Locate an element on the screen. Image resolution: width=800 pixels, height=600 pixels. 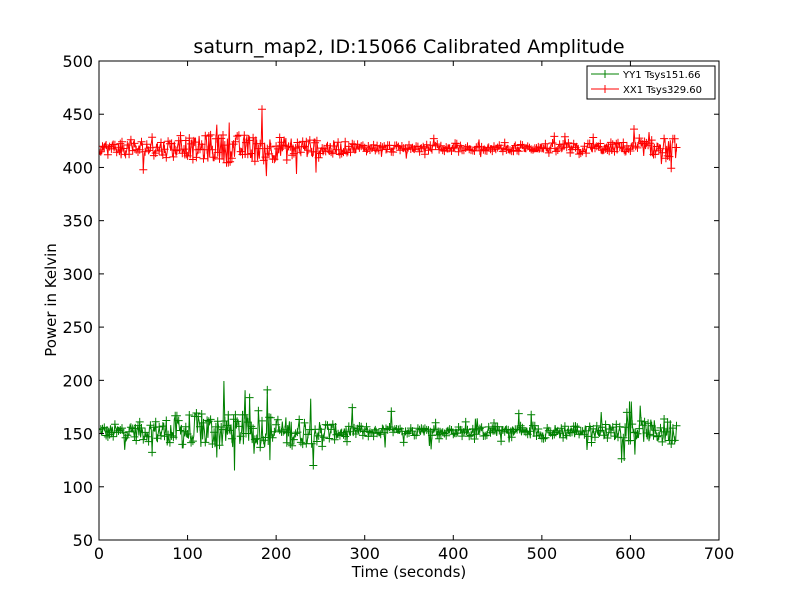
y-tick-label: 350 is located at coordinates (77, 221).